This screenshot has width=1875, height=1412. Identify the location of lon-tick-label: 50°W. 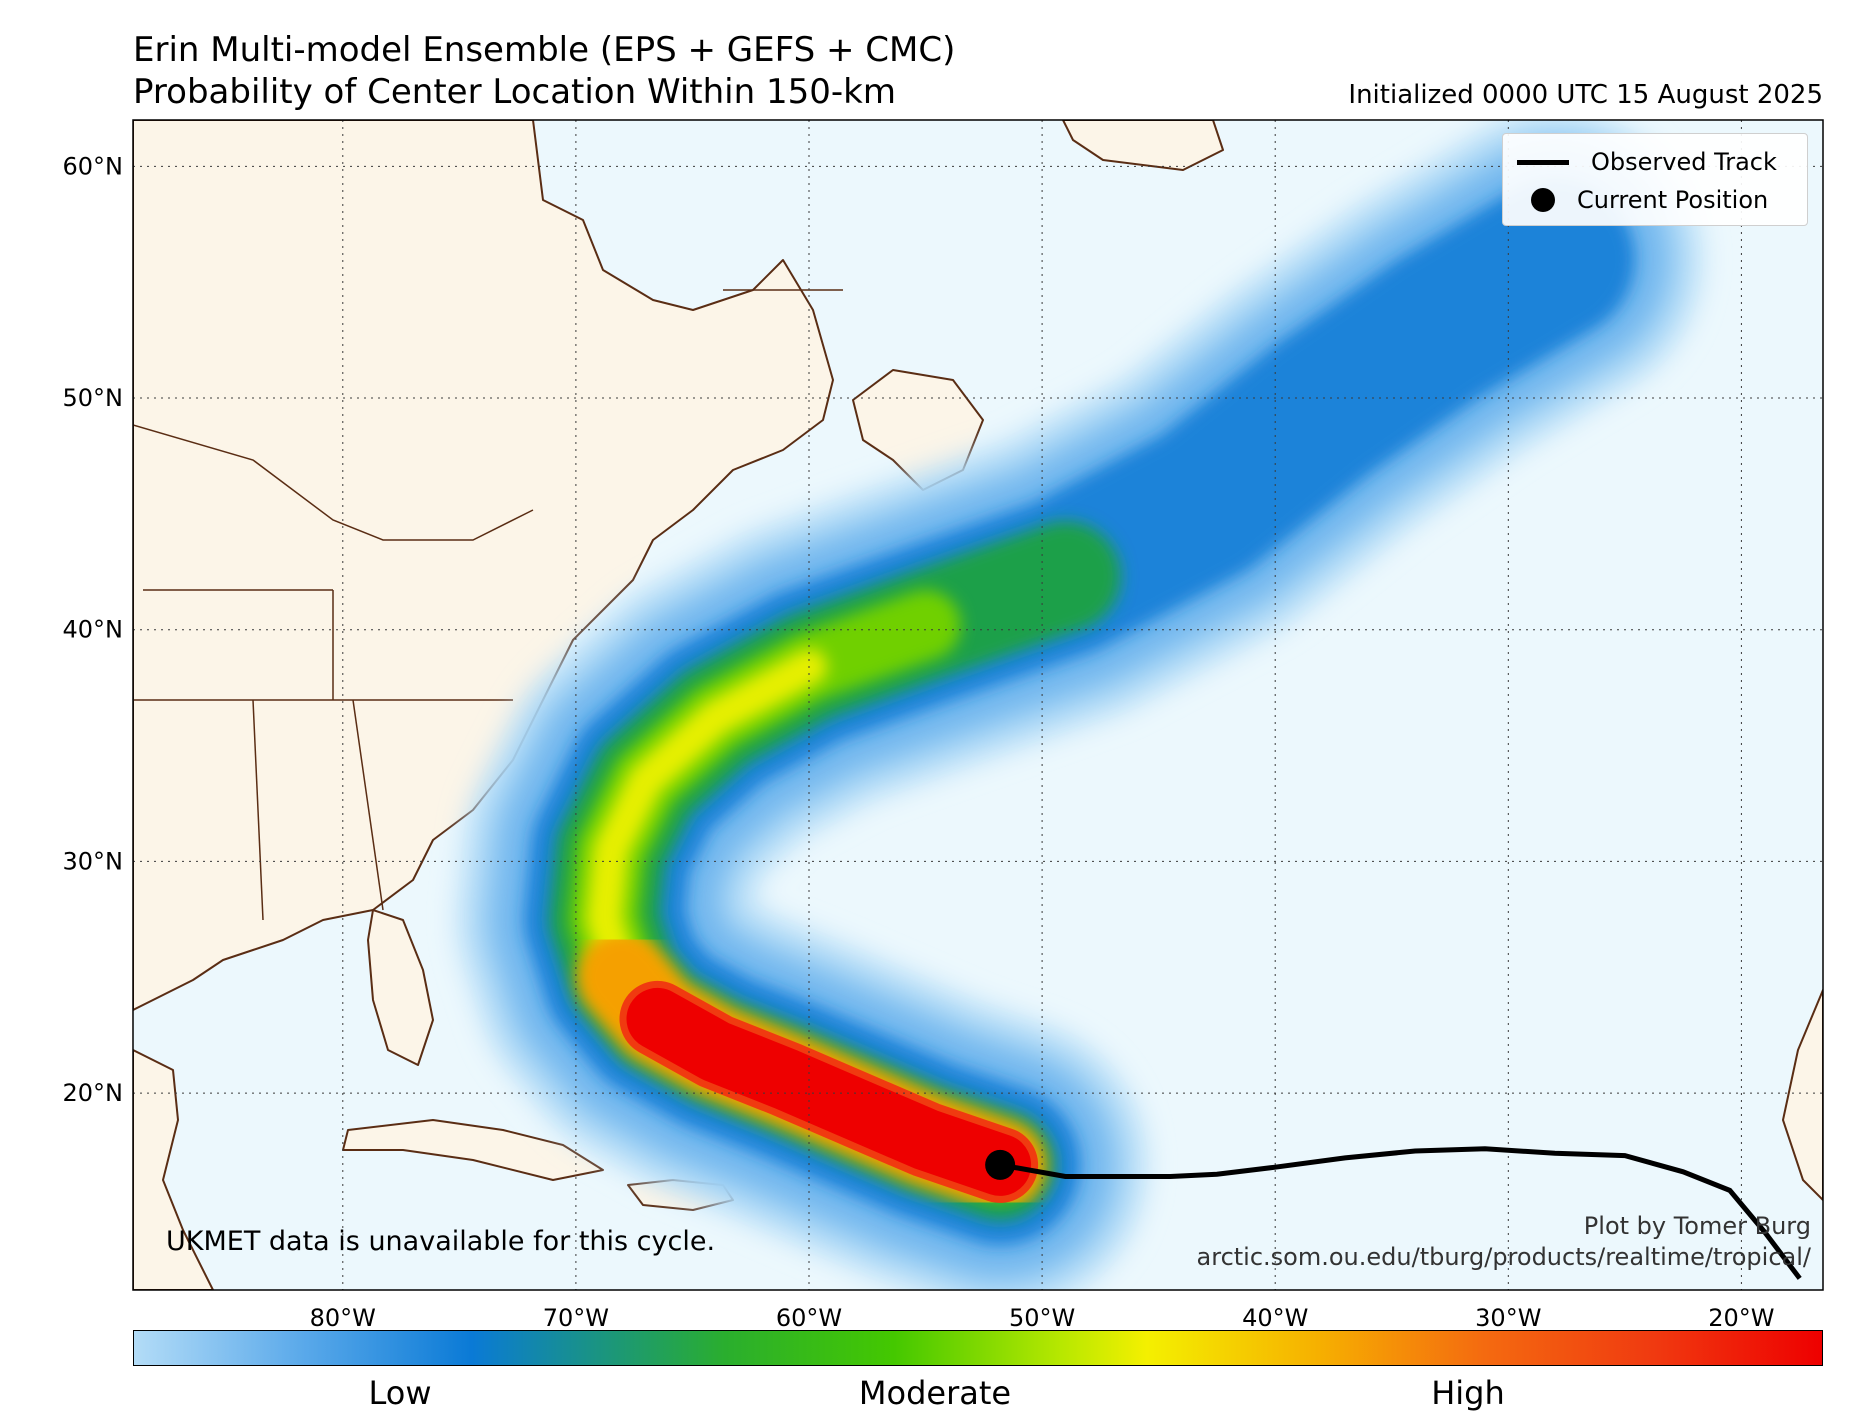
(1042, 1318).